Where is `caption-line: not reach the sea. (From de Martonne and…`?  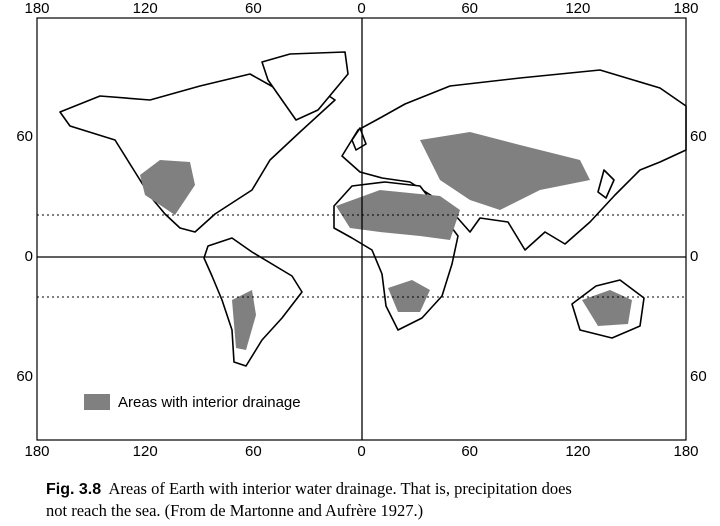
caption-line: not reach the sea. (From de Martonne and… is located at coordinates (235, 510).